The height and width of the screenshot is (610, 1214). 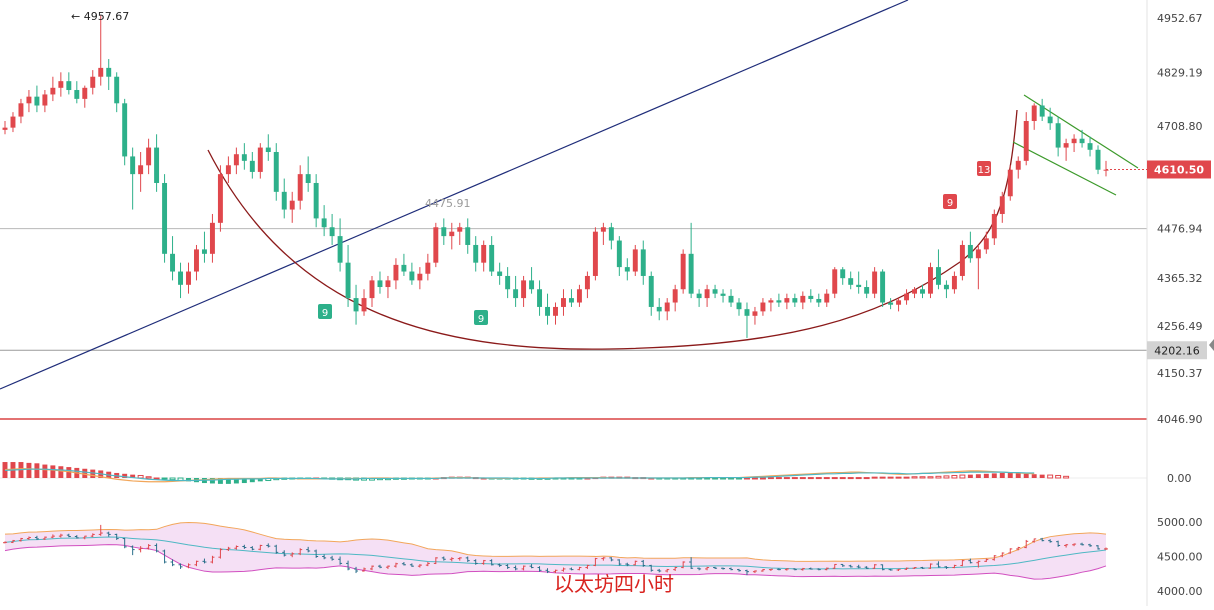 I want to click on current-price-badge, so click(x=1179, y=169).